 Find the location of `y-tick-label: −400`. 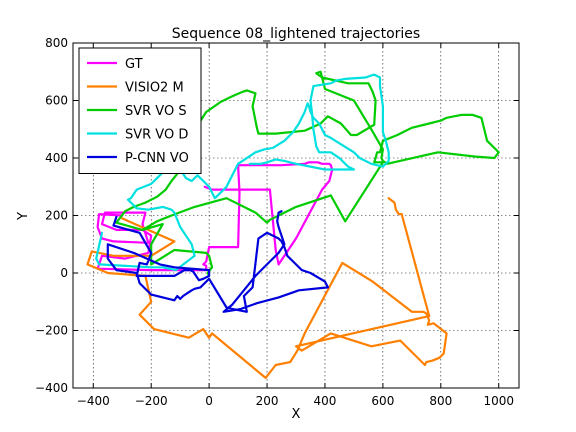

y-tick-label: −400 is located at coordinates (51, 388).